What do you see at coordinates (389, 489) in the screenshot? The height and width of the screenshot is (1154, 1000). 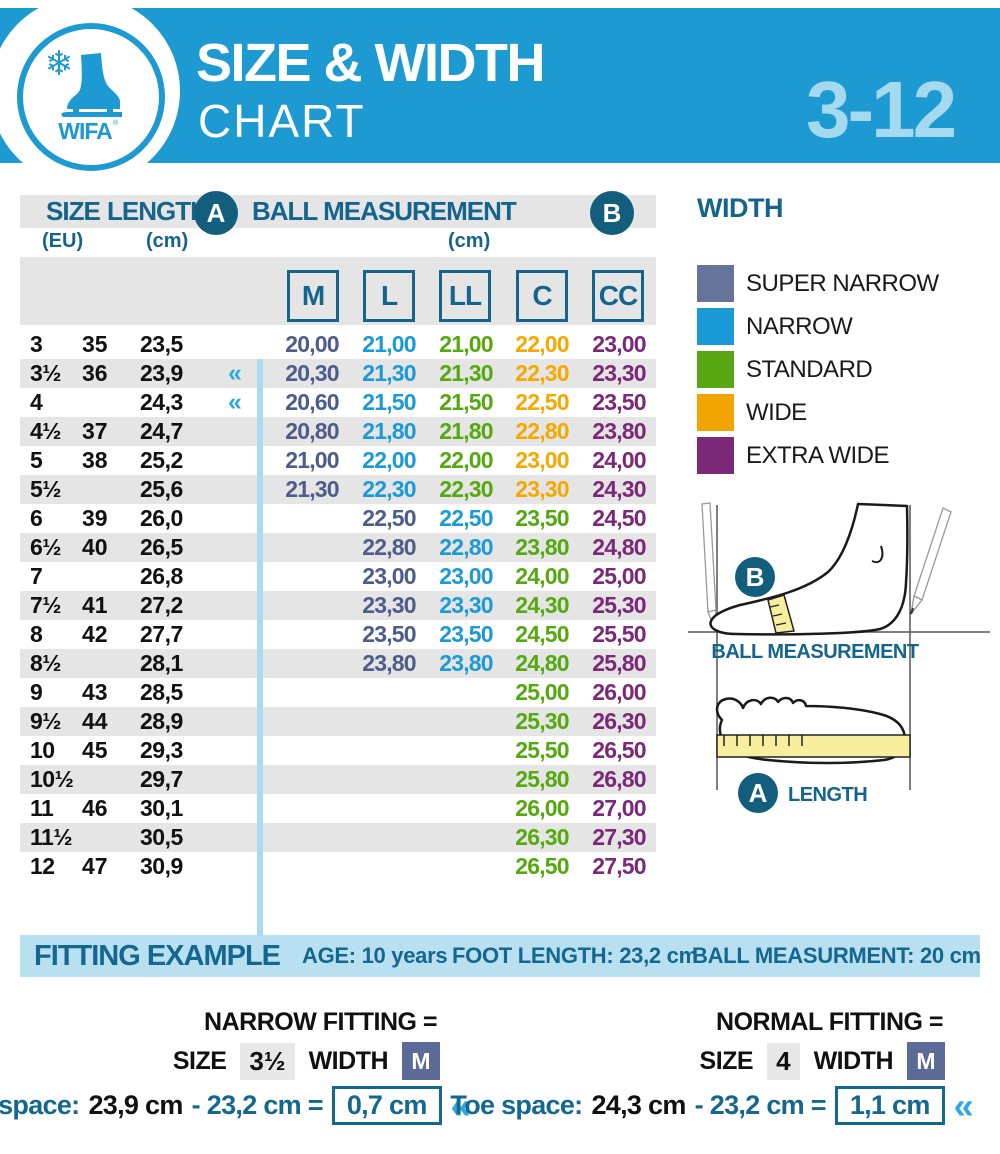 I see `cell-ball-measurement: 22,30` at bounding box center [389, 489].